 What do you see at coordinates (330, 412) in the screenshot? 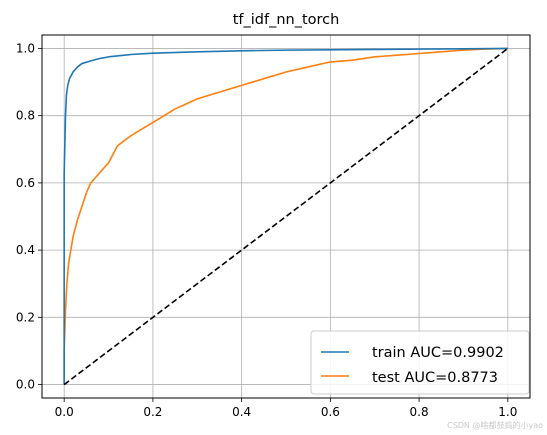
I see `x-tick-label: 0.6` at bounding box center [330, 412].